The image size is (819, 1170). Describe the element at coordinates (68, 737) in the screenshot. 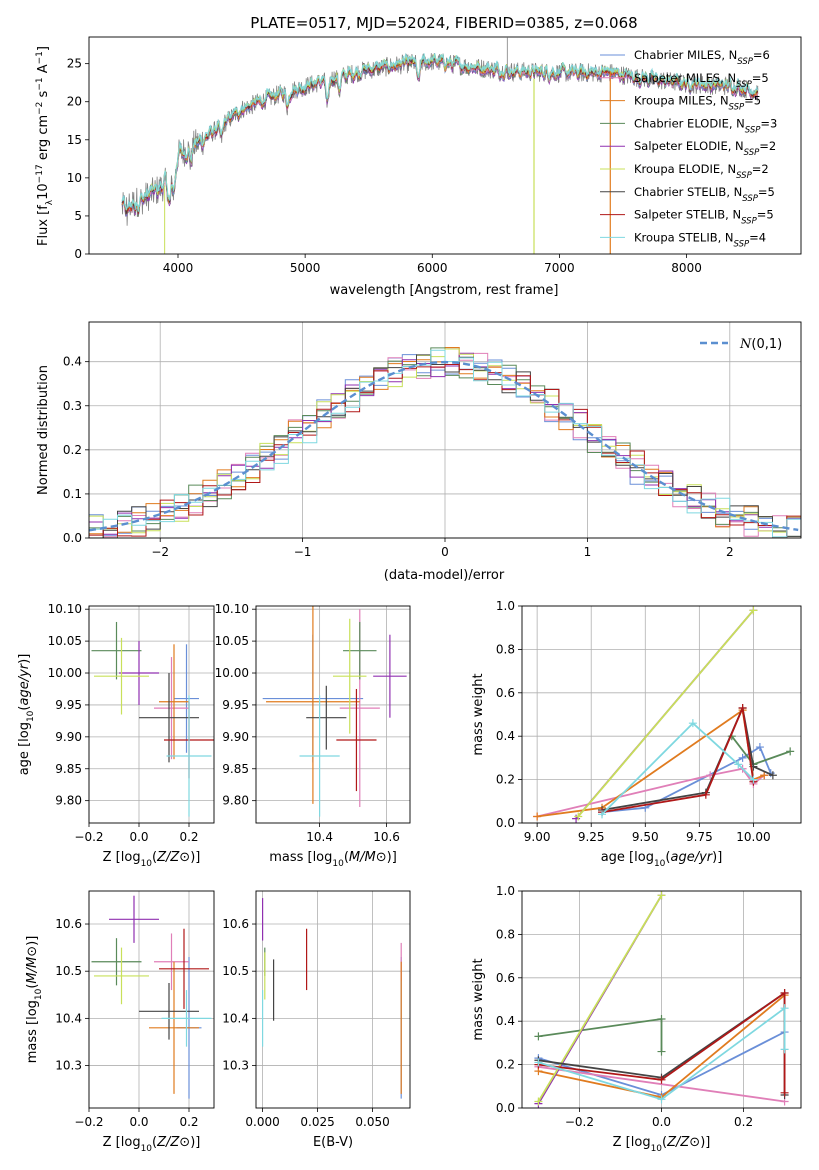

I see `z-age-panel-ytick-label: 9.90` at that location.